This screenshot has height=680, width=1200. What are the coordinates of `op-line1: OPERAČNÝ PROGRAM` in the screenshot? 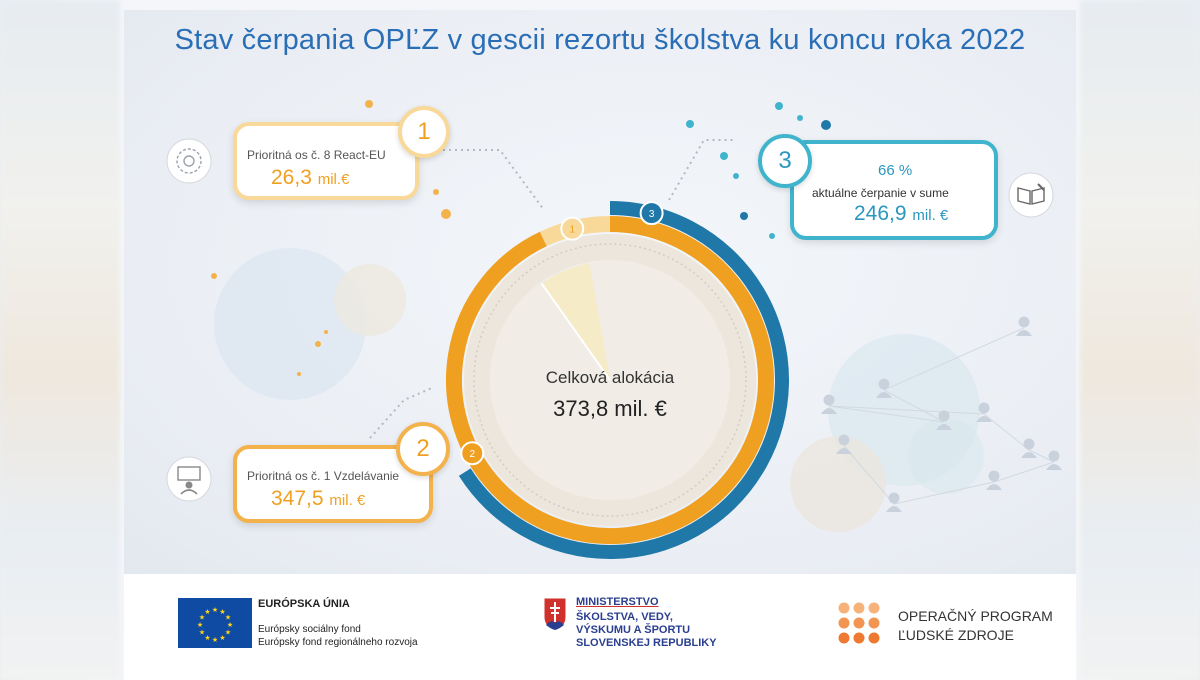 It's located at (975, 616).